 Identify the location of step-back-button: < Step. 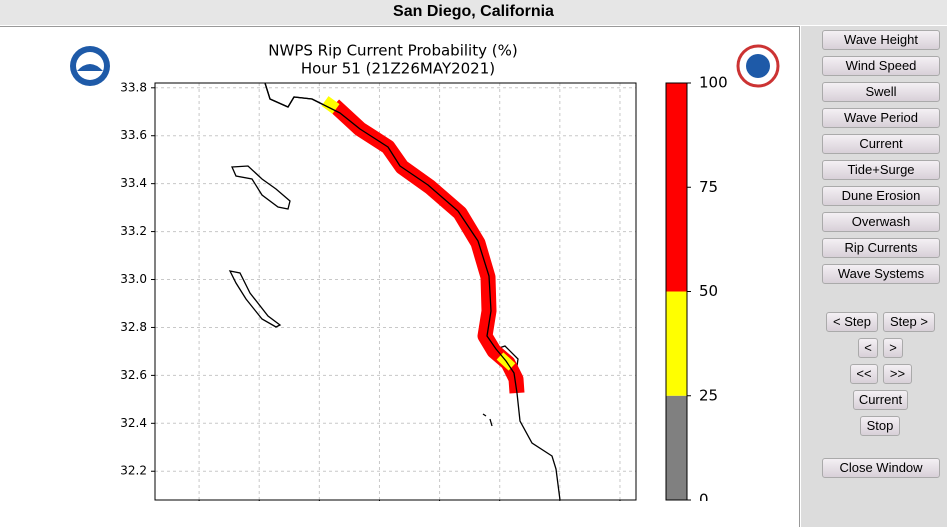
(852, 322).